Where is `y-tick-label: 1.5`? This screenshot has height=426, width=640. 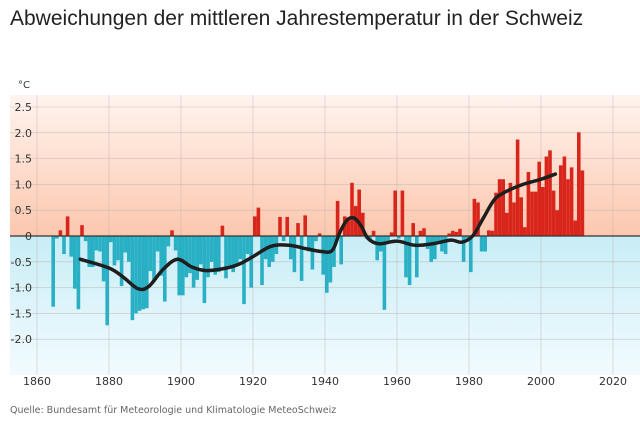
y-tick-label: 1.5 is located at coordinates (24, 159).